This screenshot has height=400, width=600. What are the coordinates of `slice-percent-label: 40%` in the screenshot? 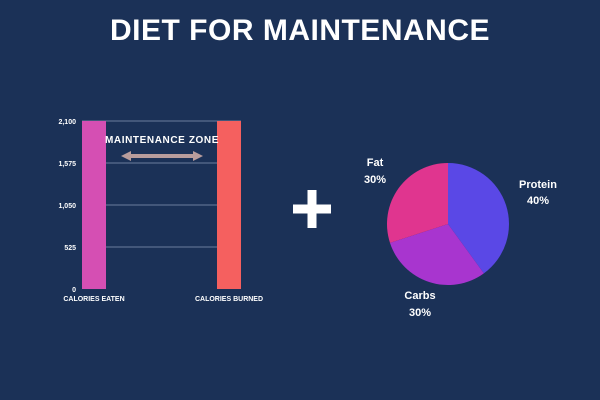 It's located at (538, 201).